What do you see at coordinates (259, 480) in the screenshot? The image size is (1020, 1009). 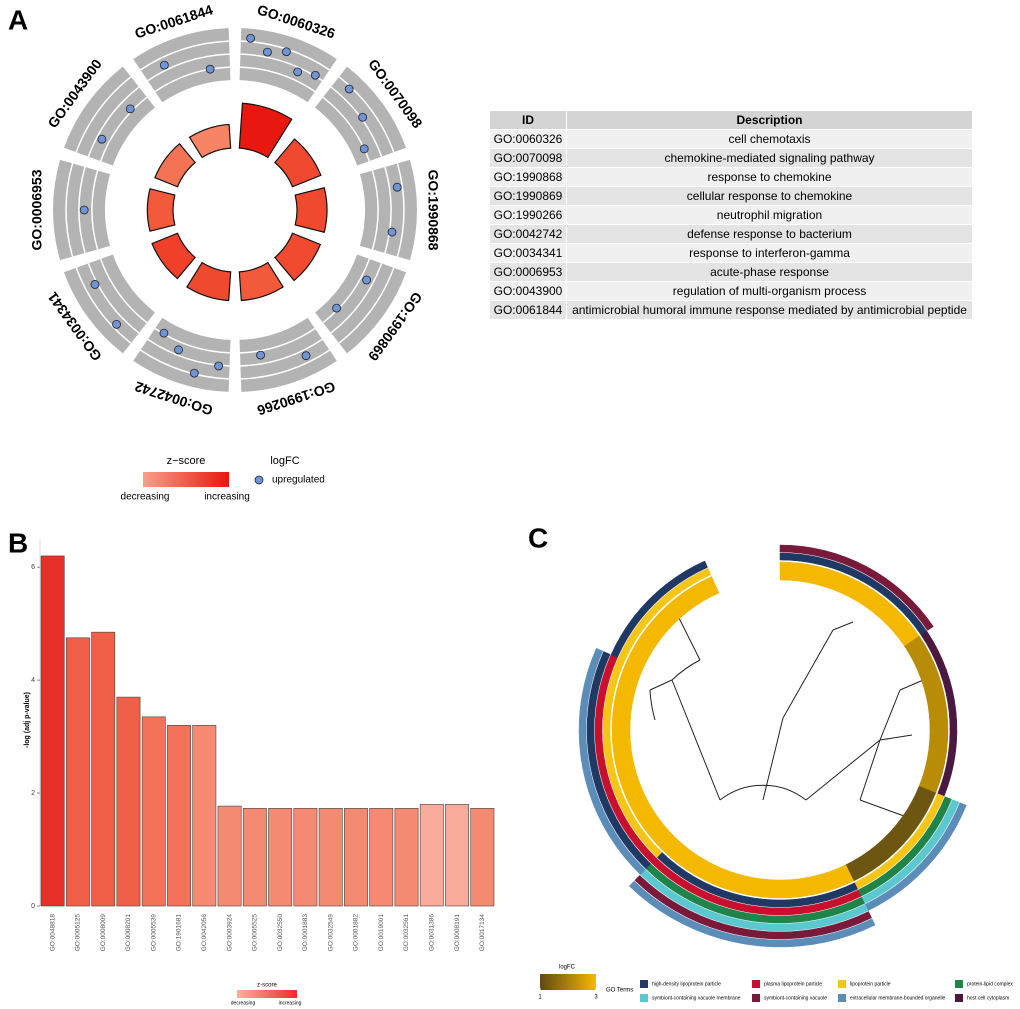 I see `legend-point` at bounding box center [259, 480].